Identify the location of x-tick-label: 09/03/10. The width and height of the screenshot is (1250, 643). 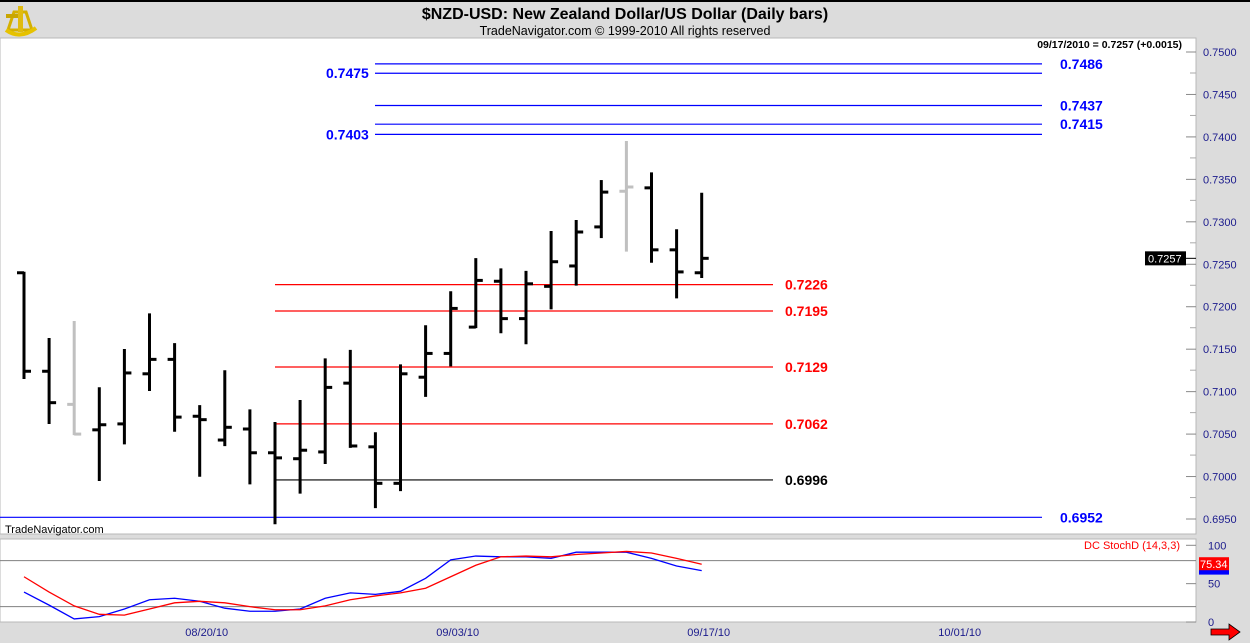
(457, 633).